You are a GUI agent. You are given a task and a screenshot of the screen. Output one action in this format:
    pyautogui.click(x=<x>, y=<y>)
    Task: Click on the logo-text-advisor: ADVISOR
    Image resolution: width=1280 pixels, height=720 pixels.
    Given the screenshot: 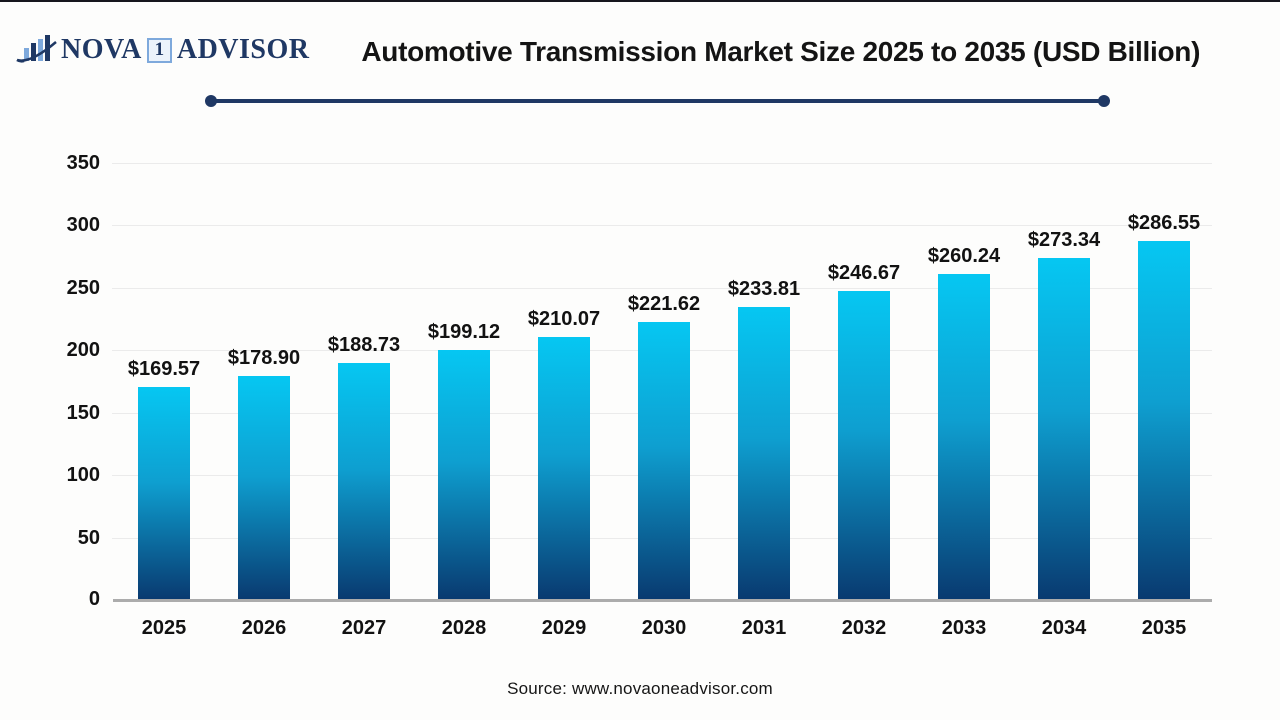 What is the action you would take?
    pyautogui.click(x=243, y=49)
    